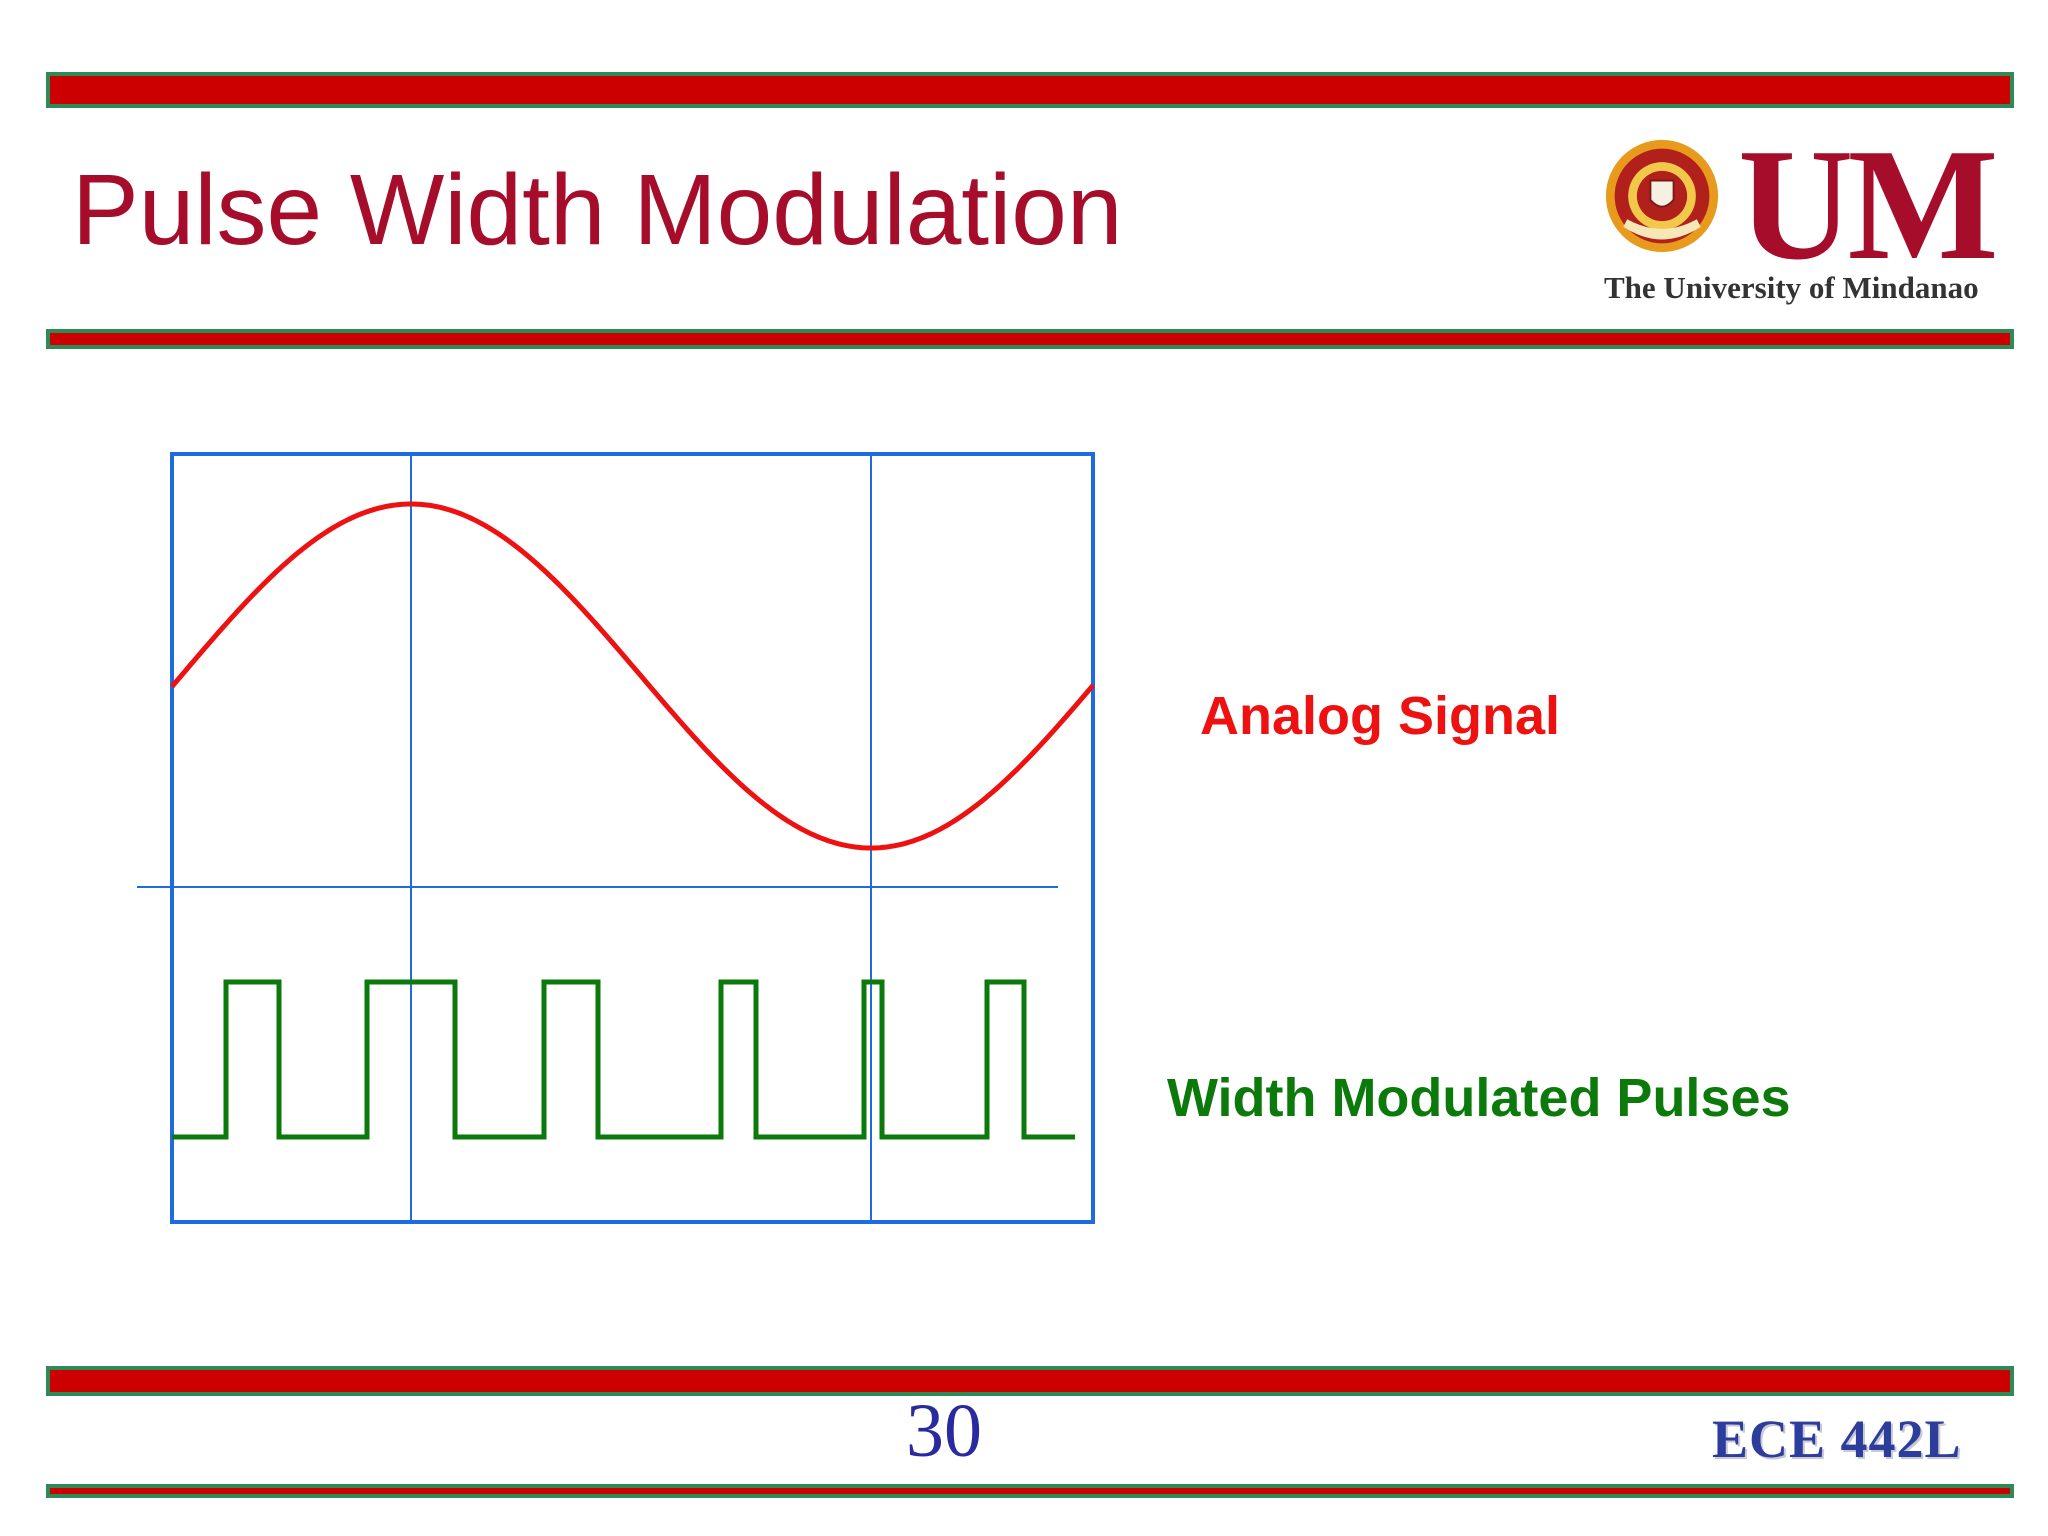  I want to click on analog-signal-curve, so click(632, 676).